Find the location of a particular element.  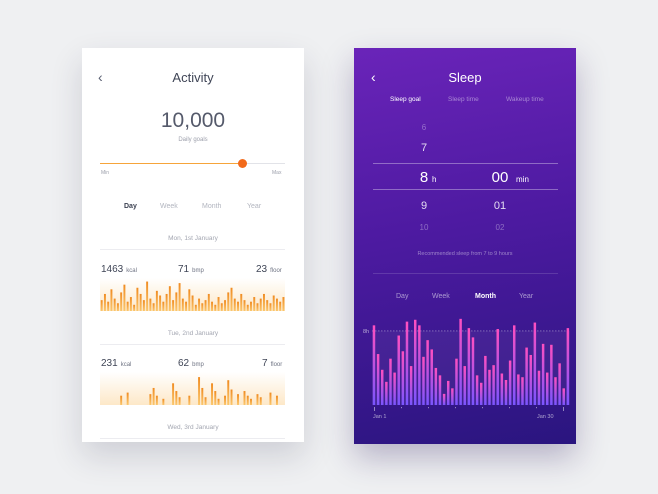

slider-max-label: Max is located at coordinates (277, 173).